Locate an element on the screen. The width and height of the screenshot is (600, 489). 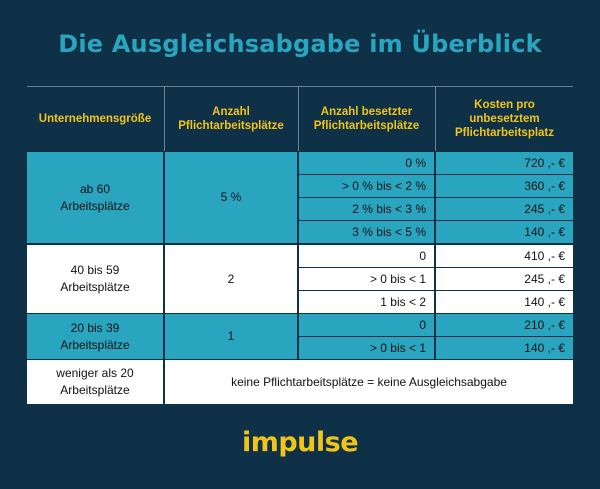
page-title: Die Ausgleichsabgabe im Überblick is located at coordinates (300, 44).